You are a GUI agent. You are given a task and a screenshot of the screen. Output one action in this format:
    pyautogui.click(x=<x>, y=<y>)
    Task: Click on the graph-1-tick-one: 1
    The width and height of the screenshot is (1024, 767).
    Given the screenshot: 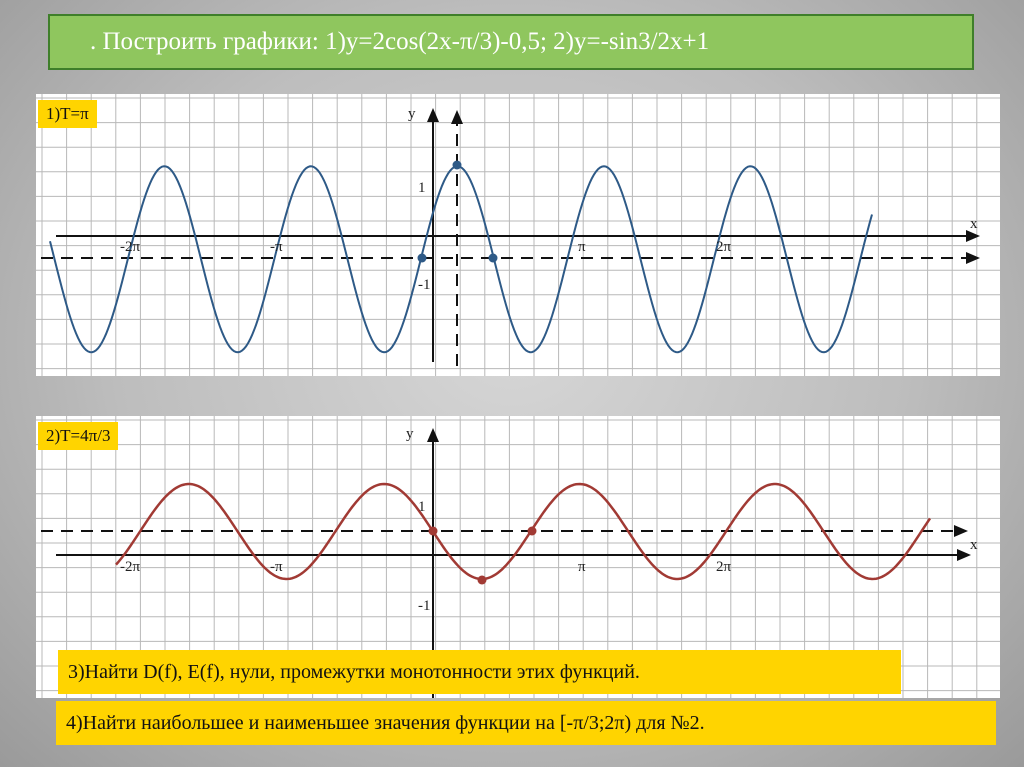 What is the action you would take?
    pyautogui.click(x=422, y=188)
    